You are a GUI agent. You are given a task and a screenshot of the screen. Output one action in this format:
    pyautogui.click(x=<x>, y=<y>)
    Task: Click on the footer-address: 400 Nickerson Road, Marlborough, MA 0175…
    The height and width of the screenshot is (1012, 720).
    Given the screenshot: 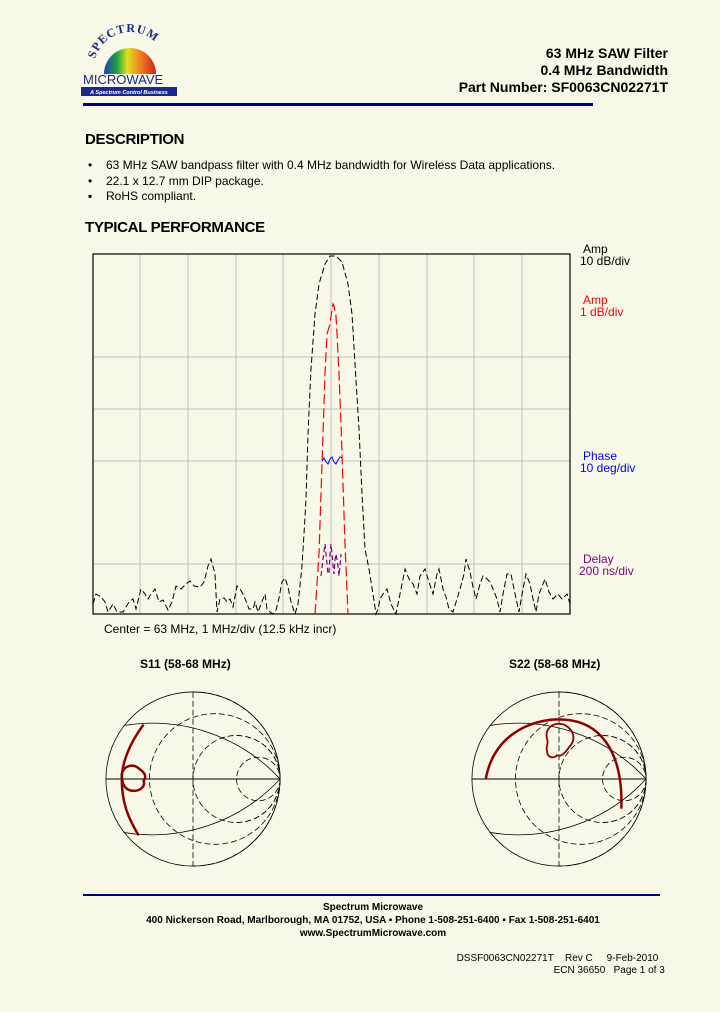 What is the action you would take?
    pyautogui.click(x=373, y=920)
    